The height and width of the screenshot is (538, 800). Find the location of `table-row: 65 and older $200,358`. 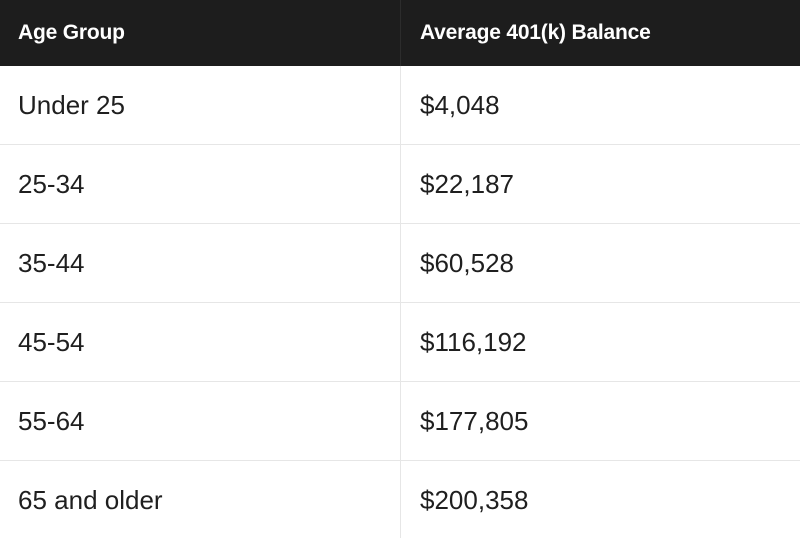

table-row: 65 and older $200,358 is located at coordinates (400, 499).